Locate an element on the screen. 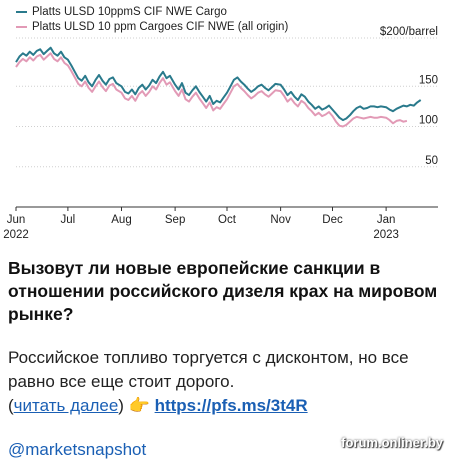  legend-item-cargo: Platts ULSD 10ppmS CIF NWE Cargo is located at coordinates (121, 12).